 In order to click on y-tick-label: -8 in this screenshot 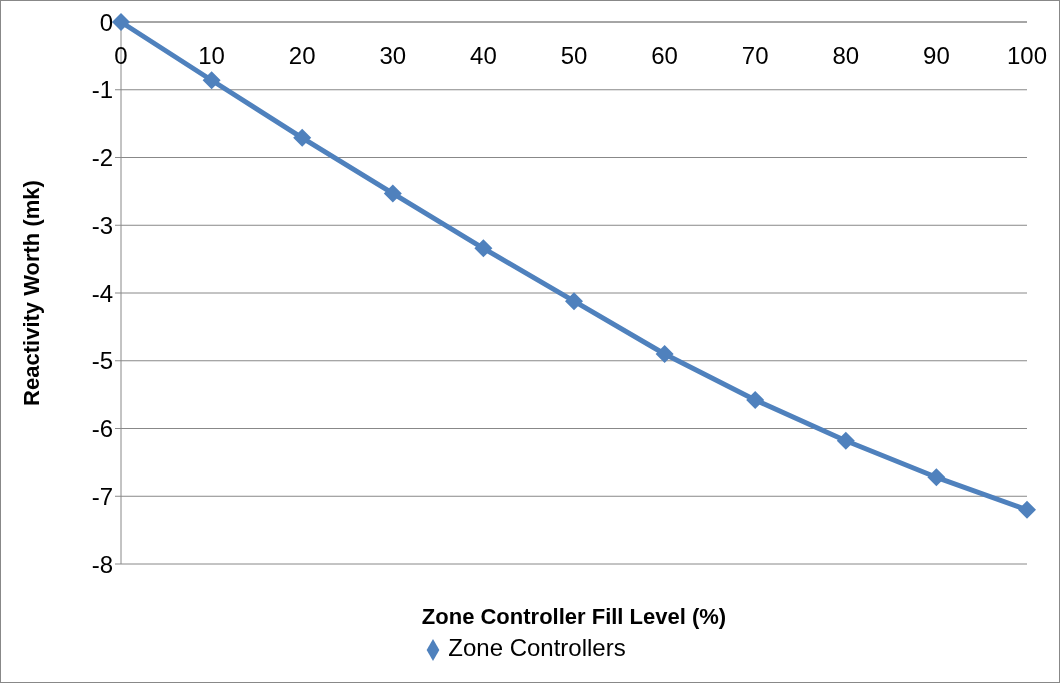, I will do `click(102, 564)`.